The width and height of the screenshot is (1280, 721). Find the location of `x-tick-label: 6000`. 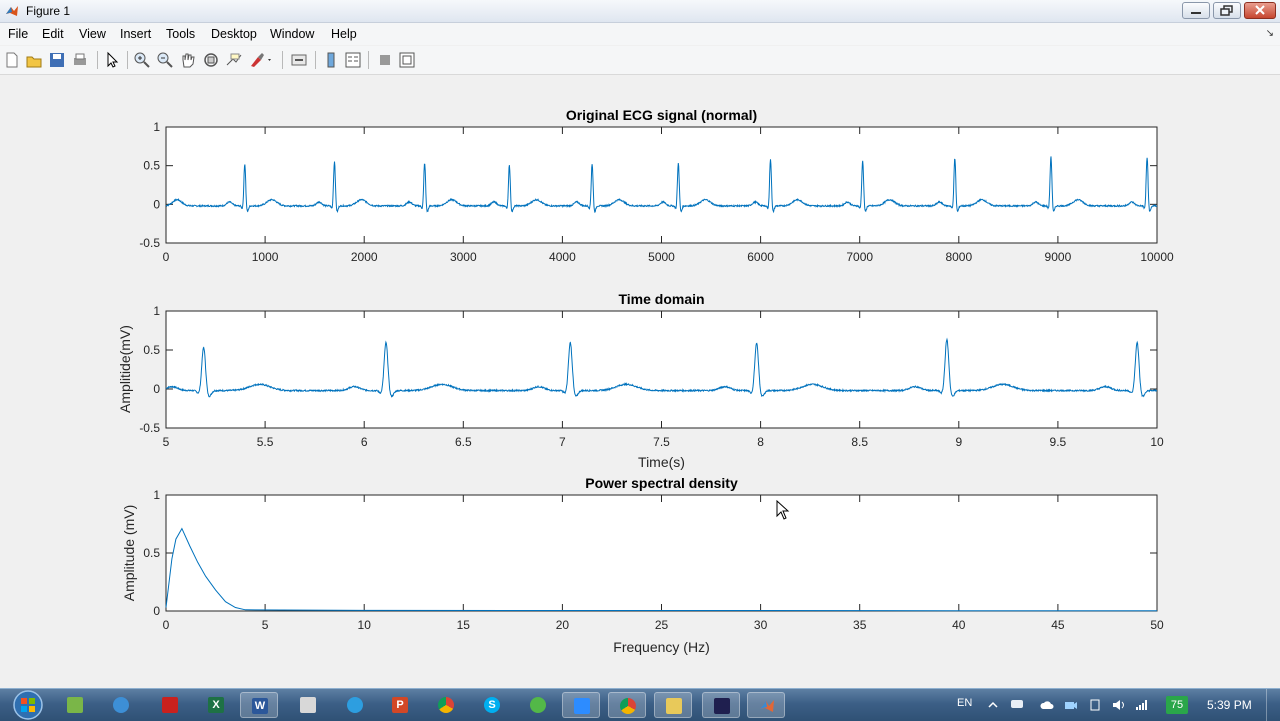

x-tick-label: 6000 is located at coordinates (760, 257).